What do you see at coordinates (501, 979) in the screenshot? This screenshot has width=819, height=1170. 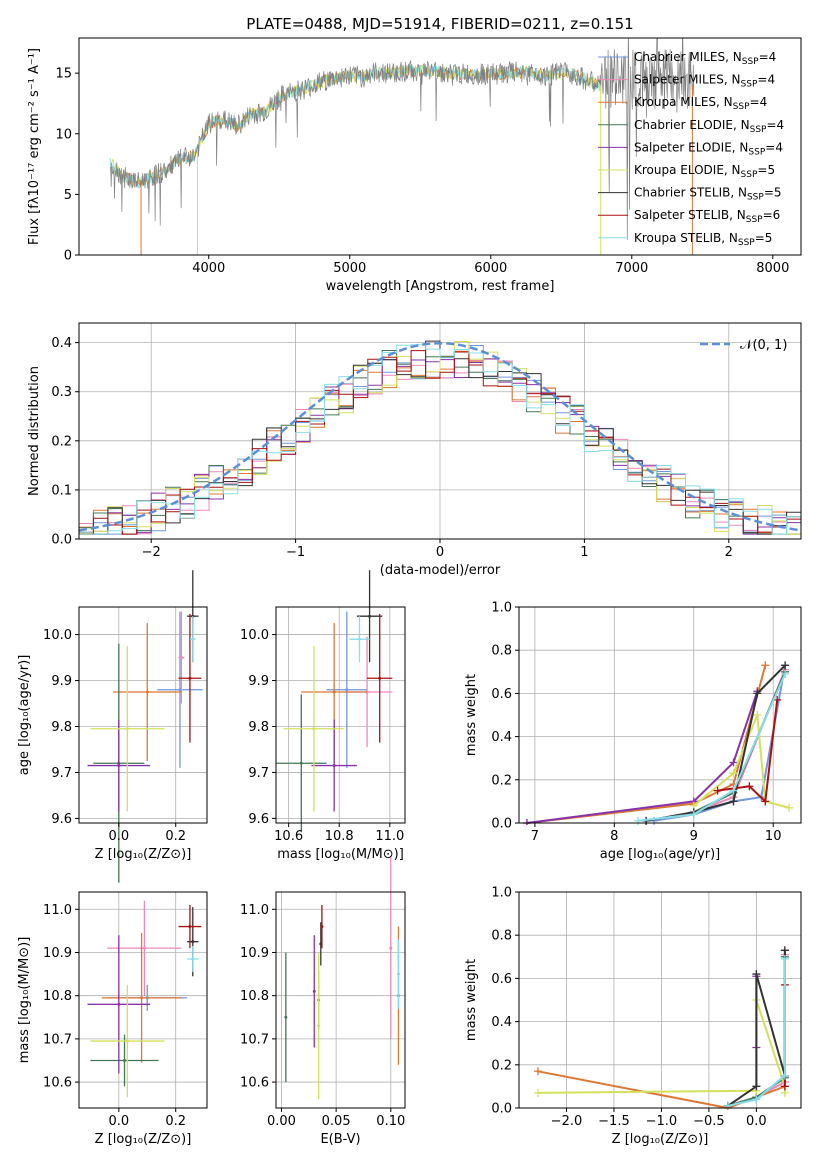 I see `weight-vs-Z-ytick-label: 0.6` at bounding box center [501, 979].